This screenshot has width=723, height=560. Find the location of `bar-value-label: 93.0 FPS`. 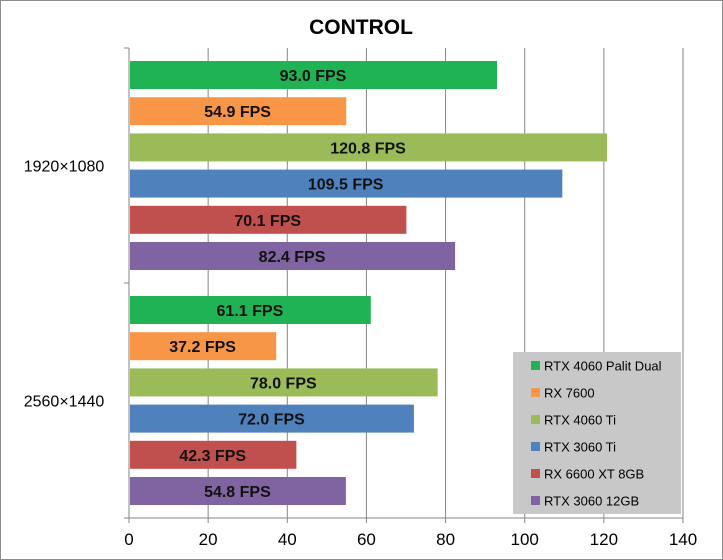

bar-value-label: 93.0 FPS is located at coordinates (313, 76).